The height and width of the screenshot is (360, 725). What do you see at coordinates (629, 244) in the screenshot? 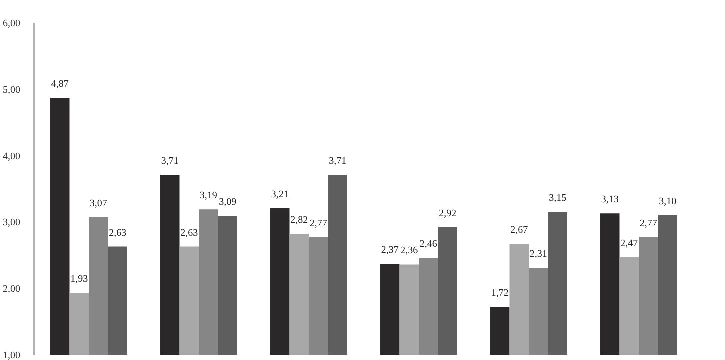
I see `data-label: 2,47` at bounding box center [629, 244].